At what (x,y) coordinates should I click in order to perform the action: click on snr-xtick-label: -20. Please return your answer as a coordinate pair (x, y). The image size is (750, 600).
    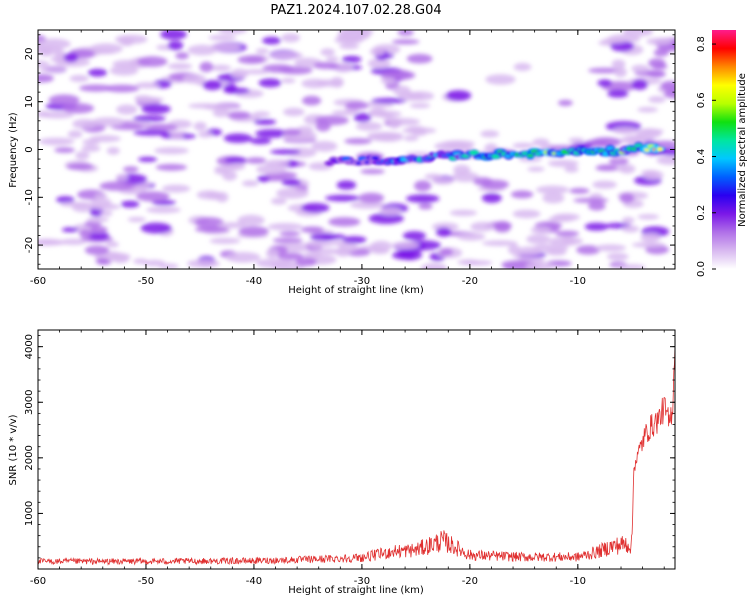
    Looking at the image, I should click on (470, 581).